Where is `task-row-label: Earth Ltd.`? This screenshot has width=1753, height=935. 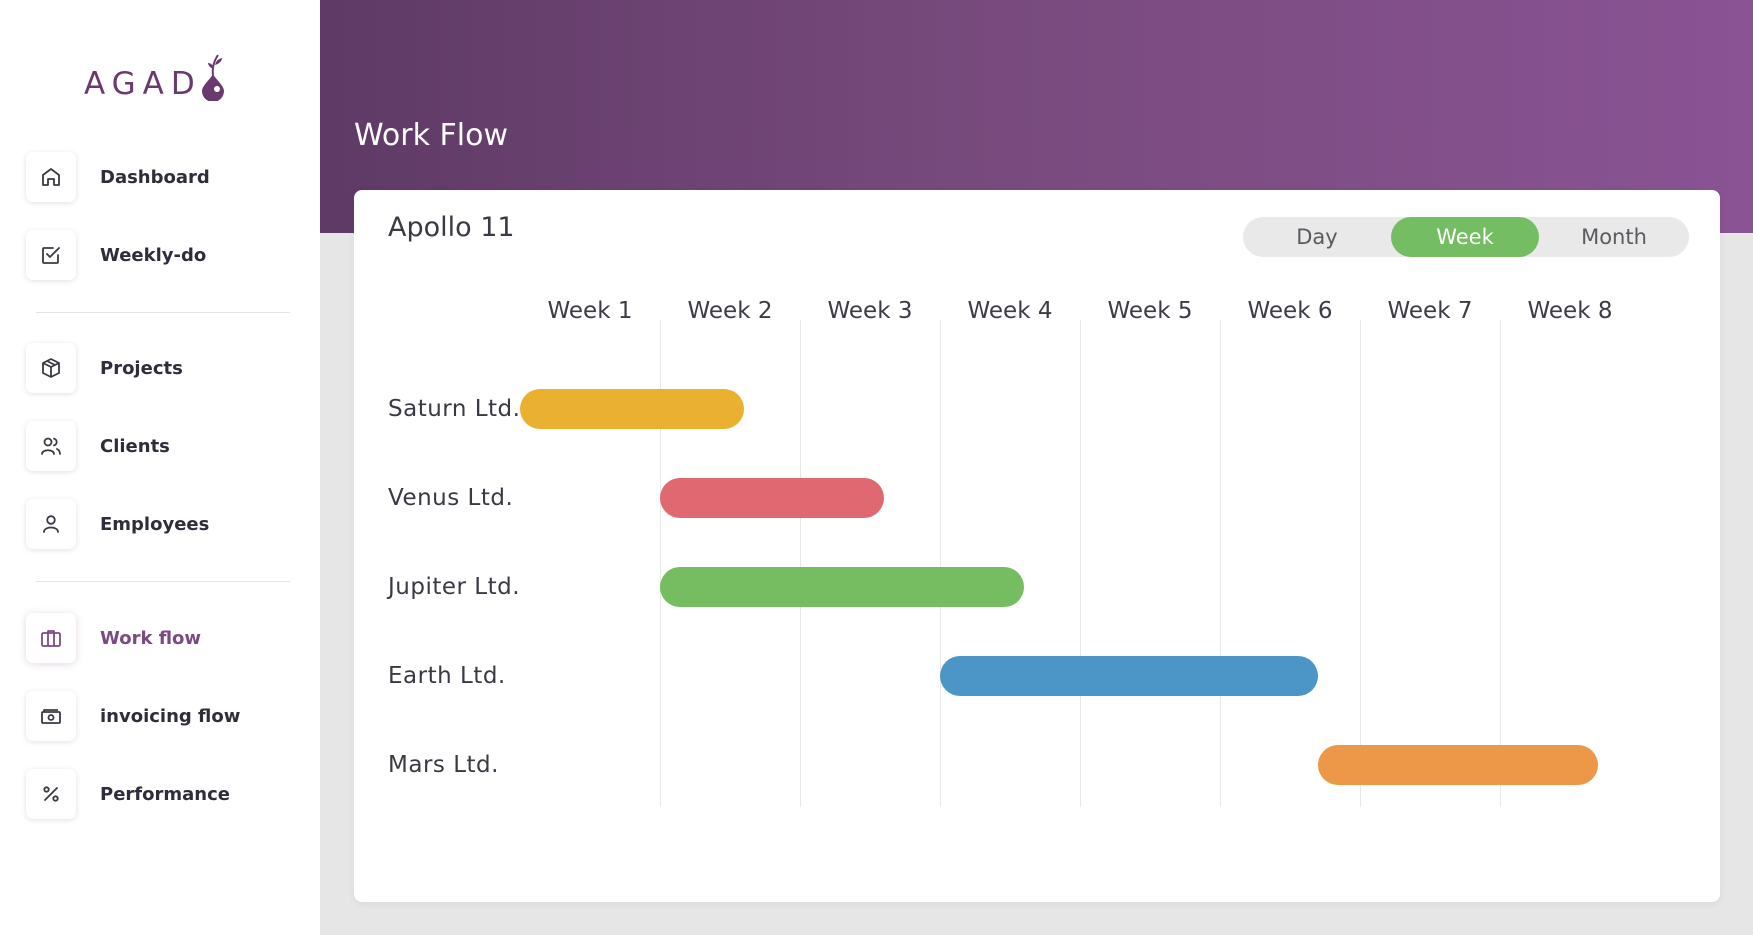
task-row-label: Earth Ltd. is located at coordinates (447, 676).